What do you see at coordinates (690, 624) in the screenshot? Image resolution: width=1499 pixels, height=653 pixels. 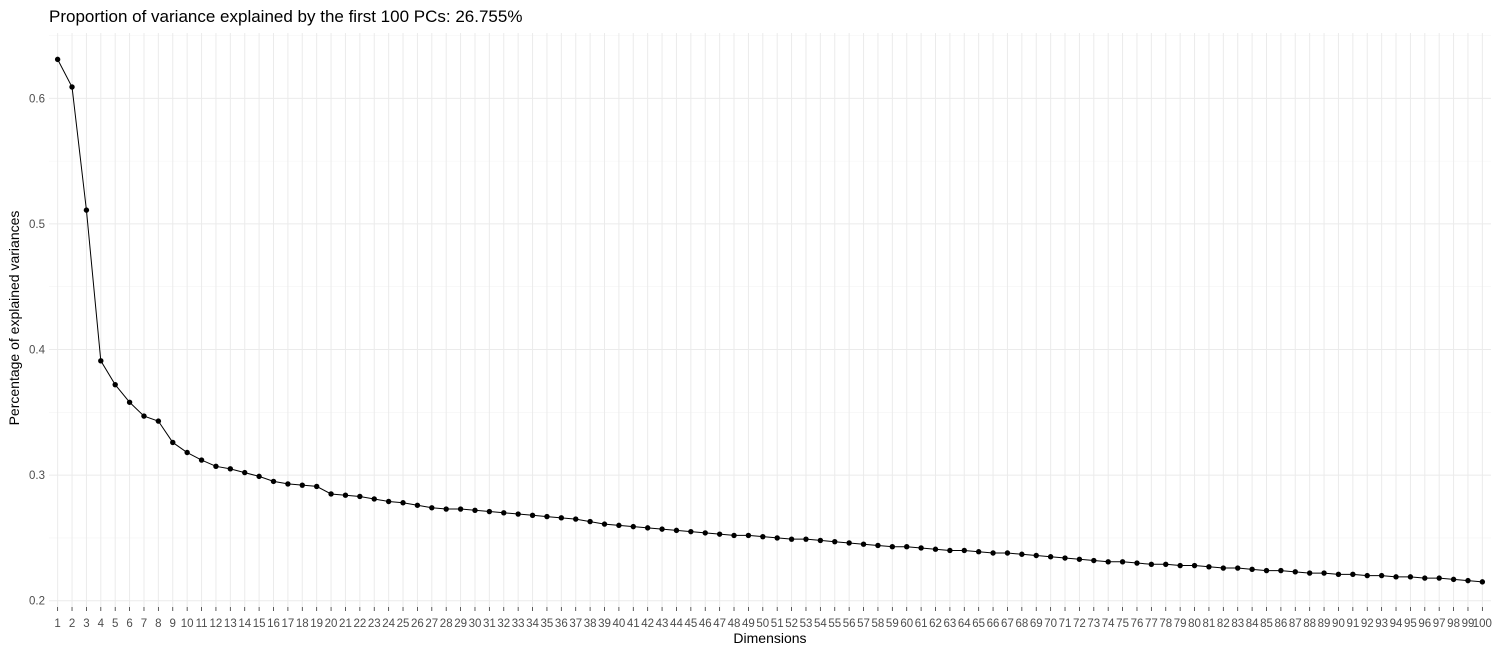 I see `x-tick-label: 45` at bounding box center [690, 624].